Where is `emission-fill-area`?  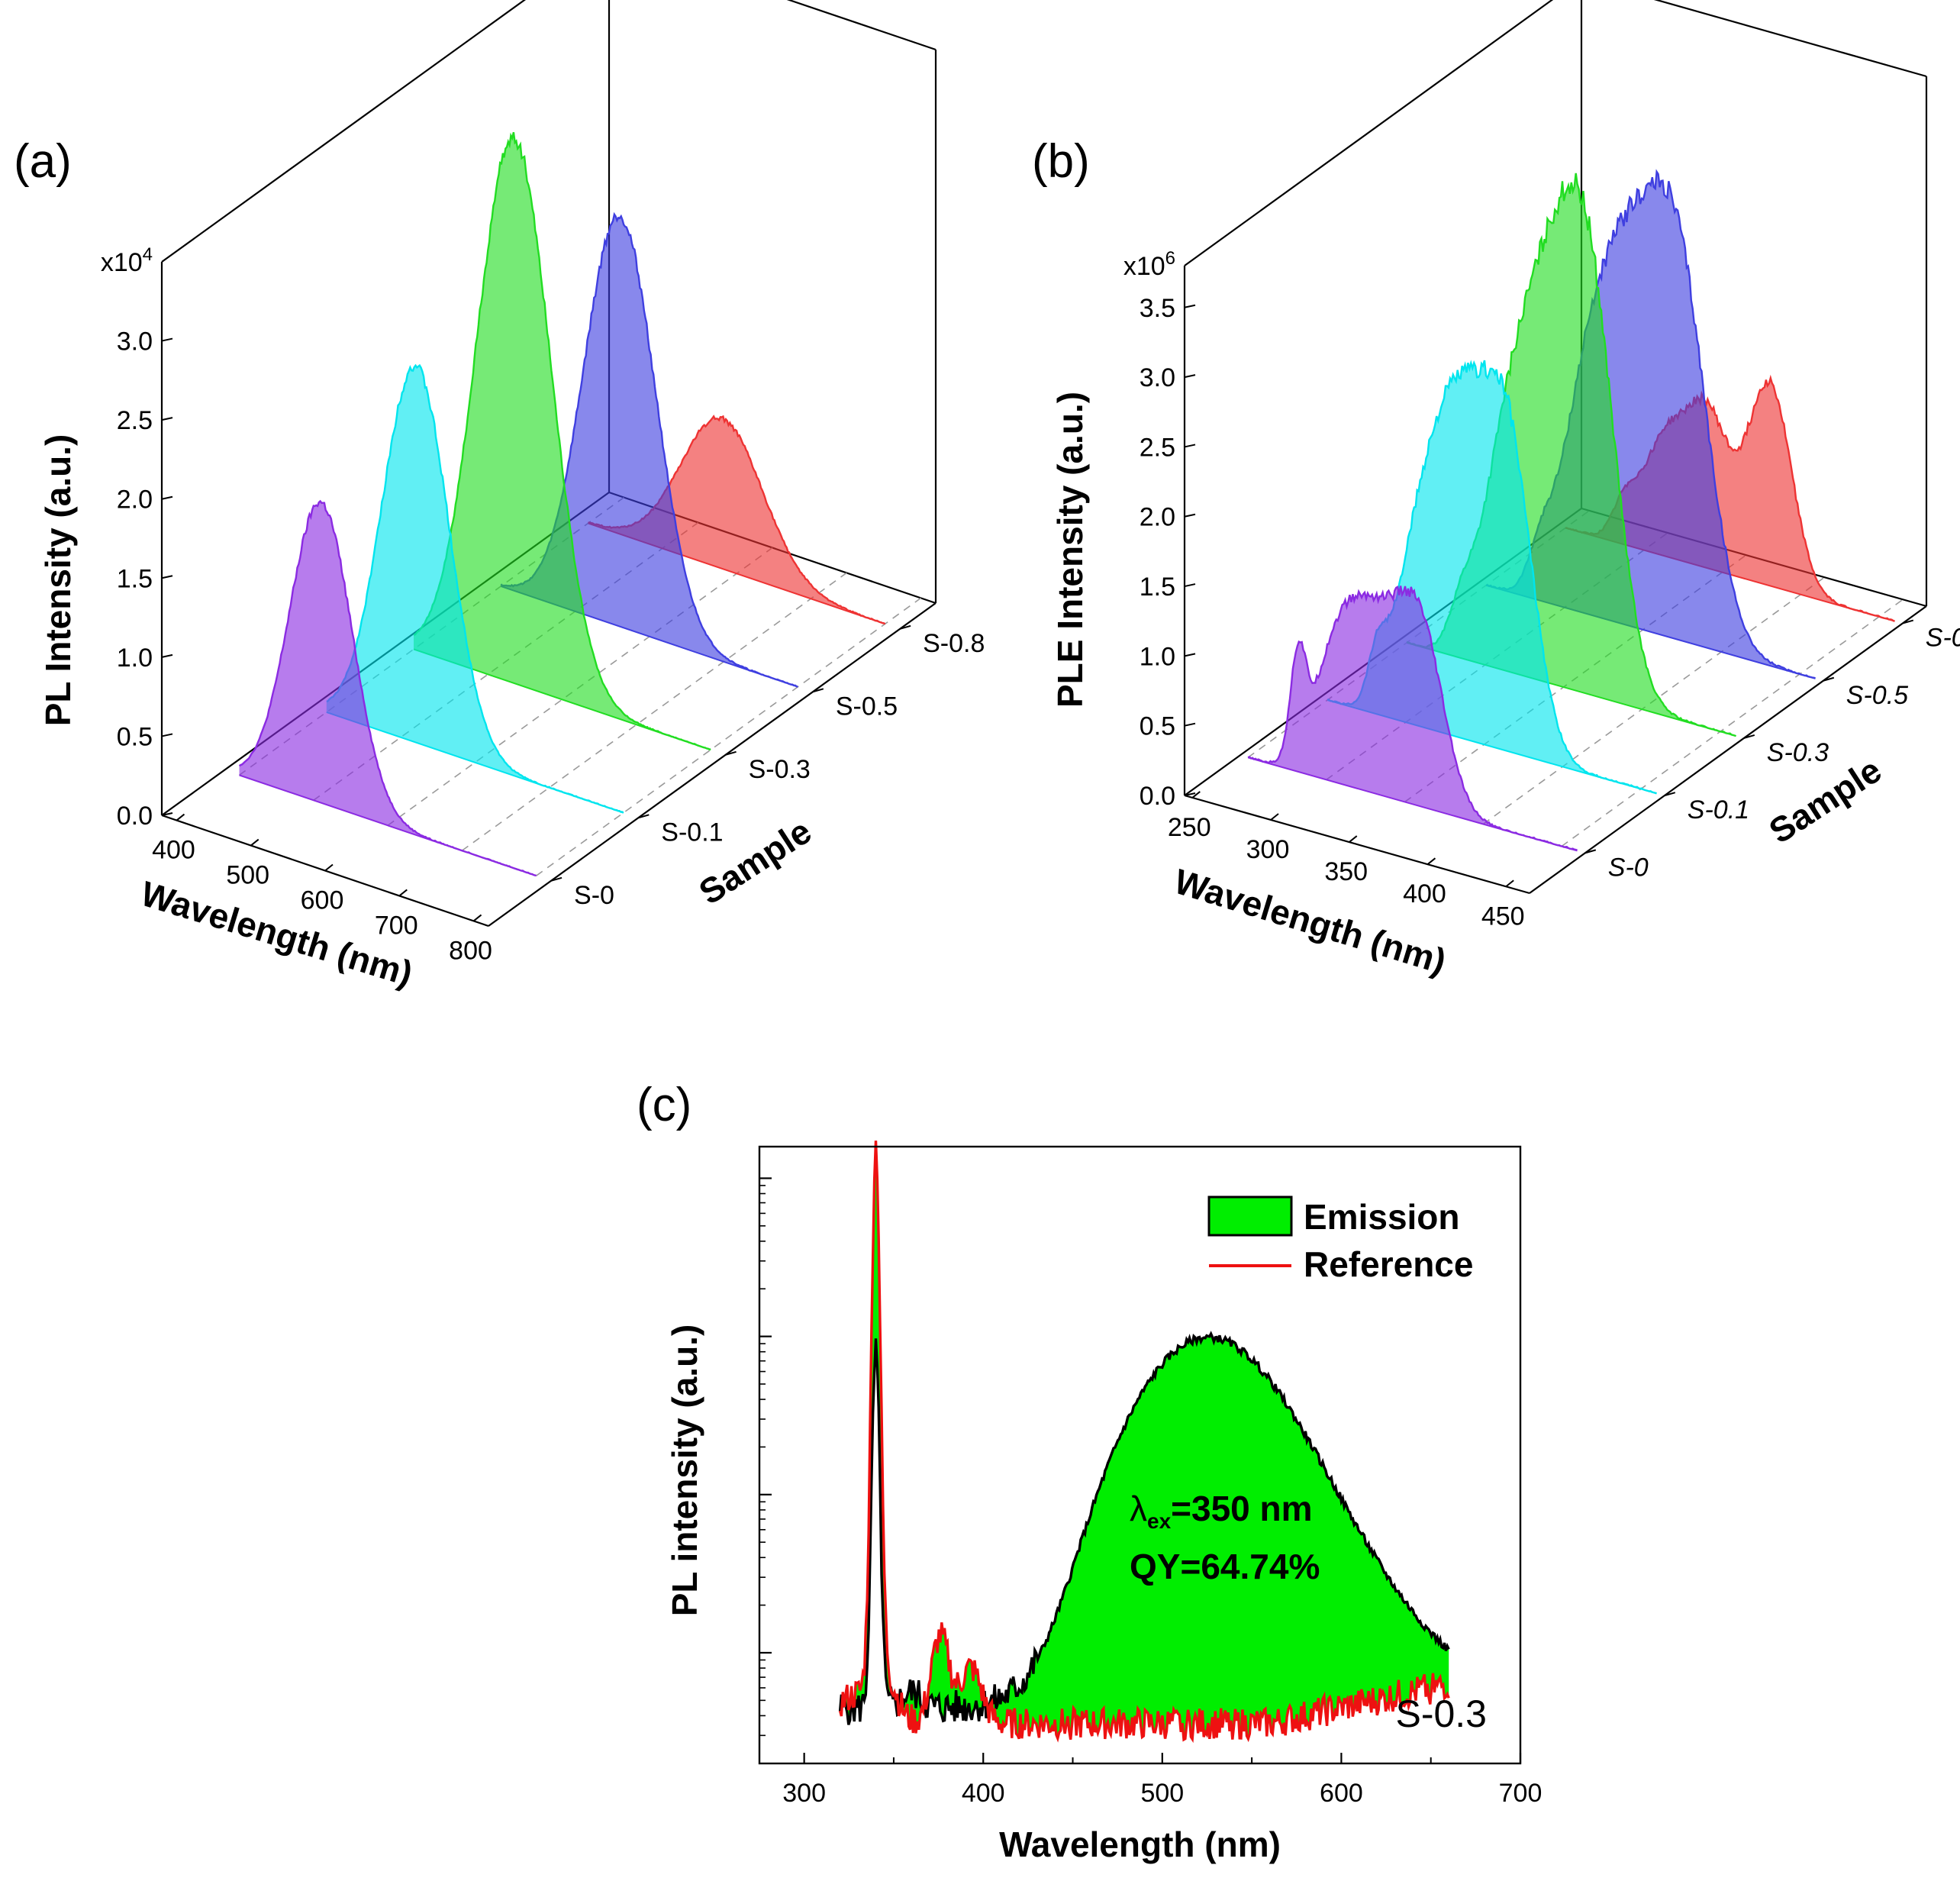
emission-fill-area is located at coordinates (1144, 1440).